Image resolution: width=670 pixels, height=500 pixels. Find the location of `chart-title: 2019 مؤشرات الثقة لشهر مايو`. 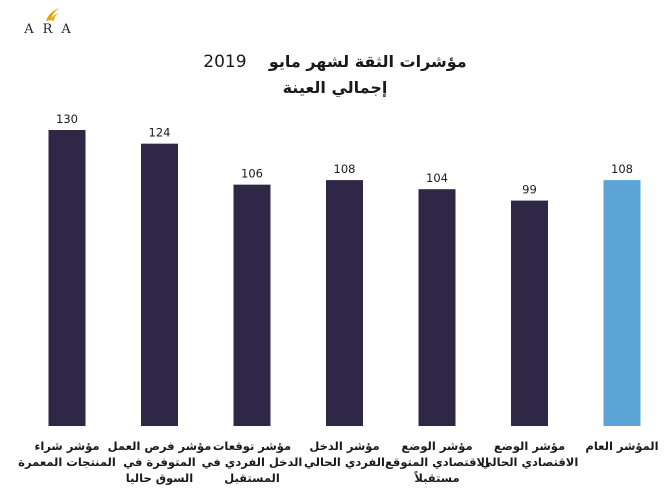

chart-title: 2019 مؤشرات الثقة لشهر مايو is located at coordinates (335, 62).